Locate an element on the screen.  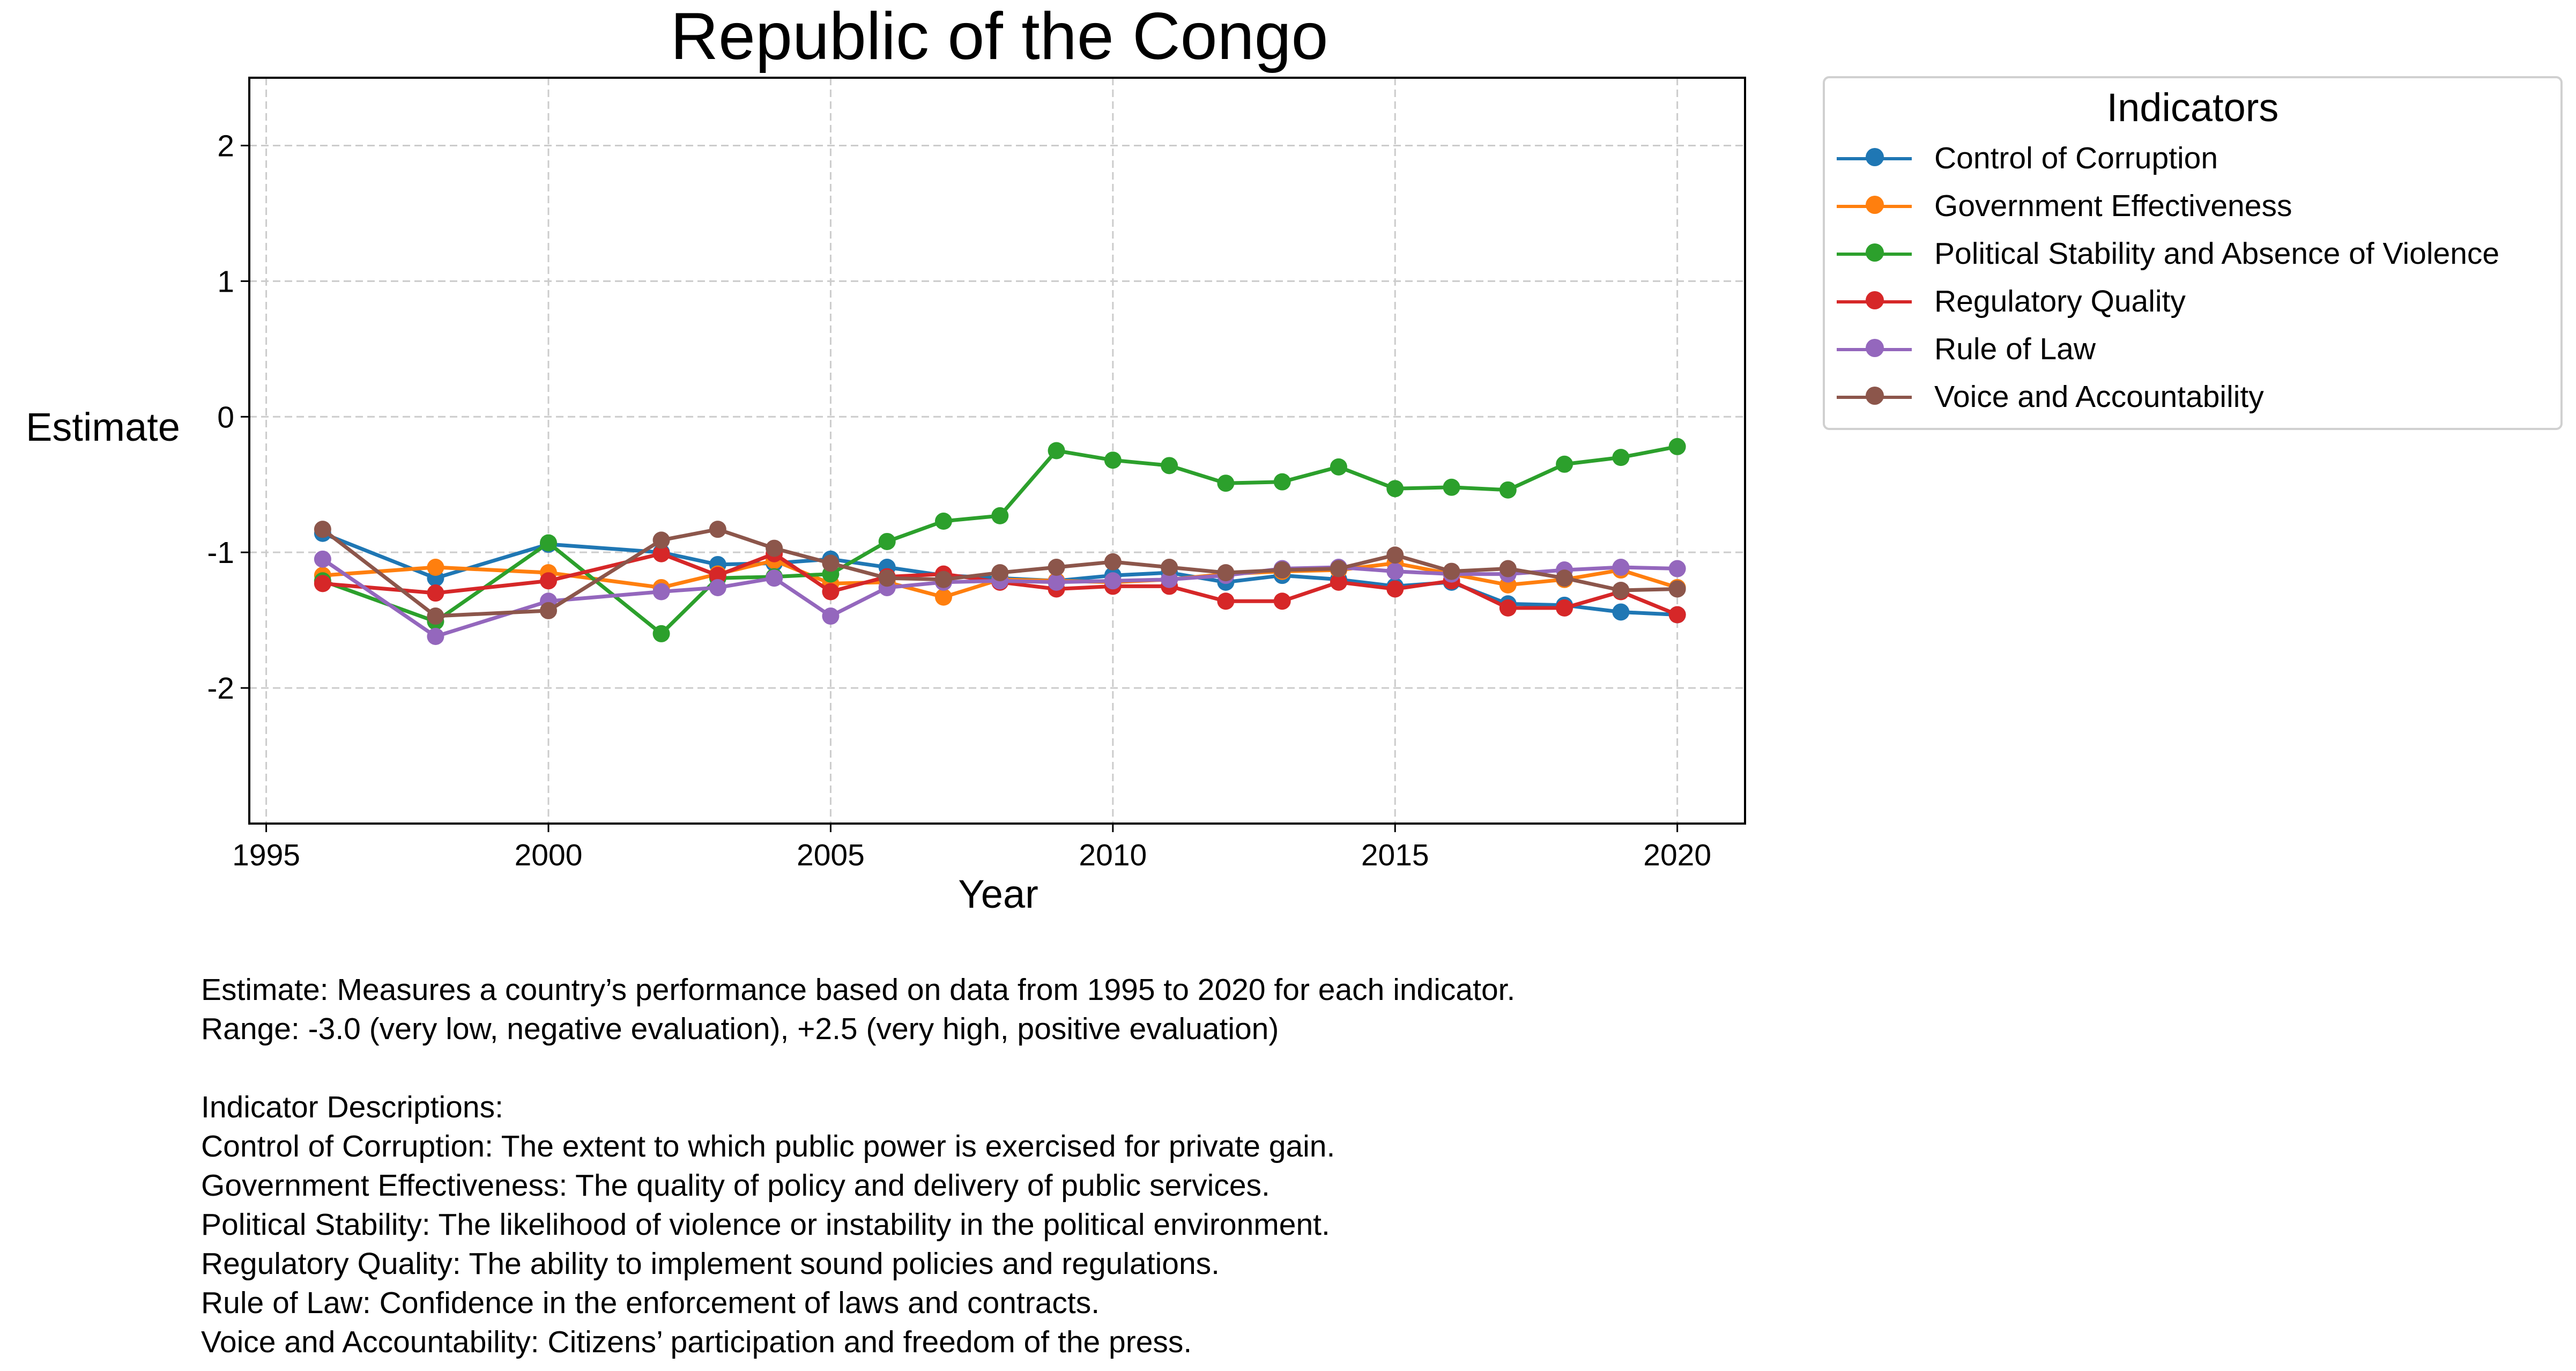
x-tick-label: 2015 is located at coordinates (1395, 855).